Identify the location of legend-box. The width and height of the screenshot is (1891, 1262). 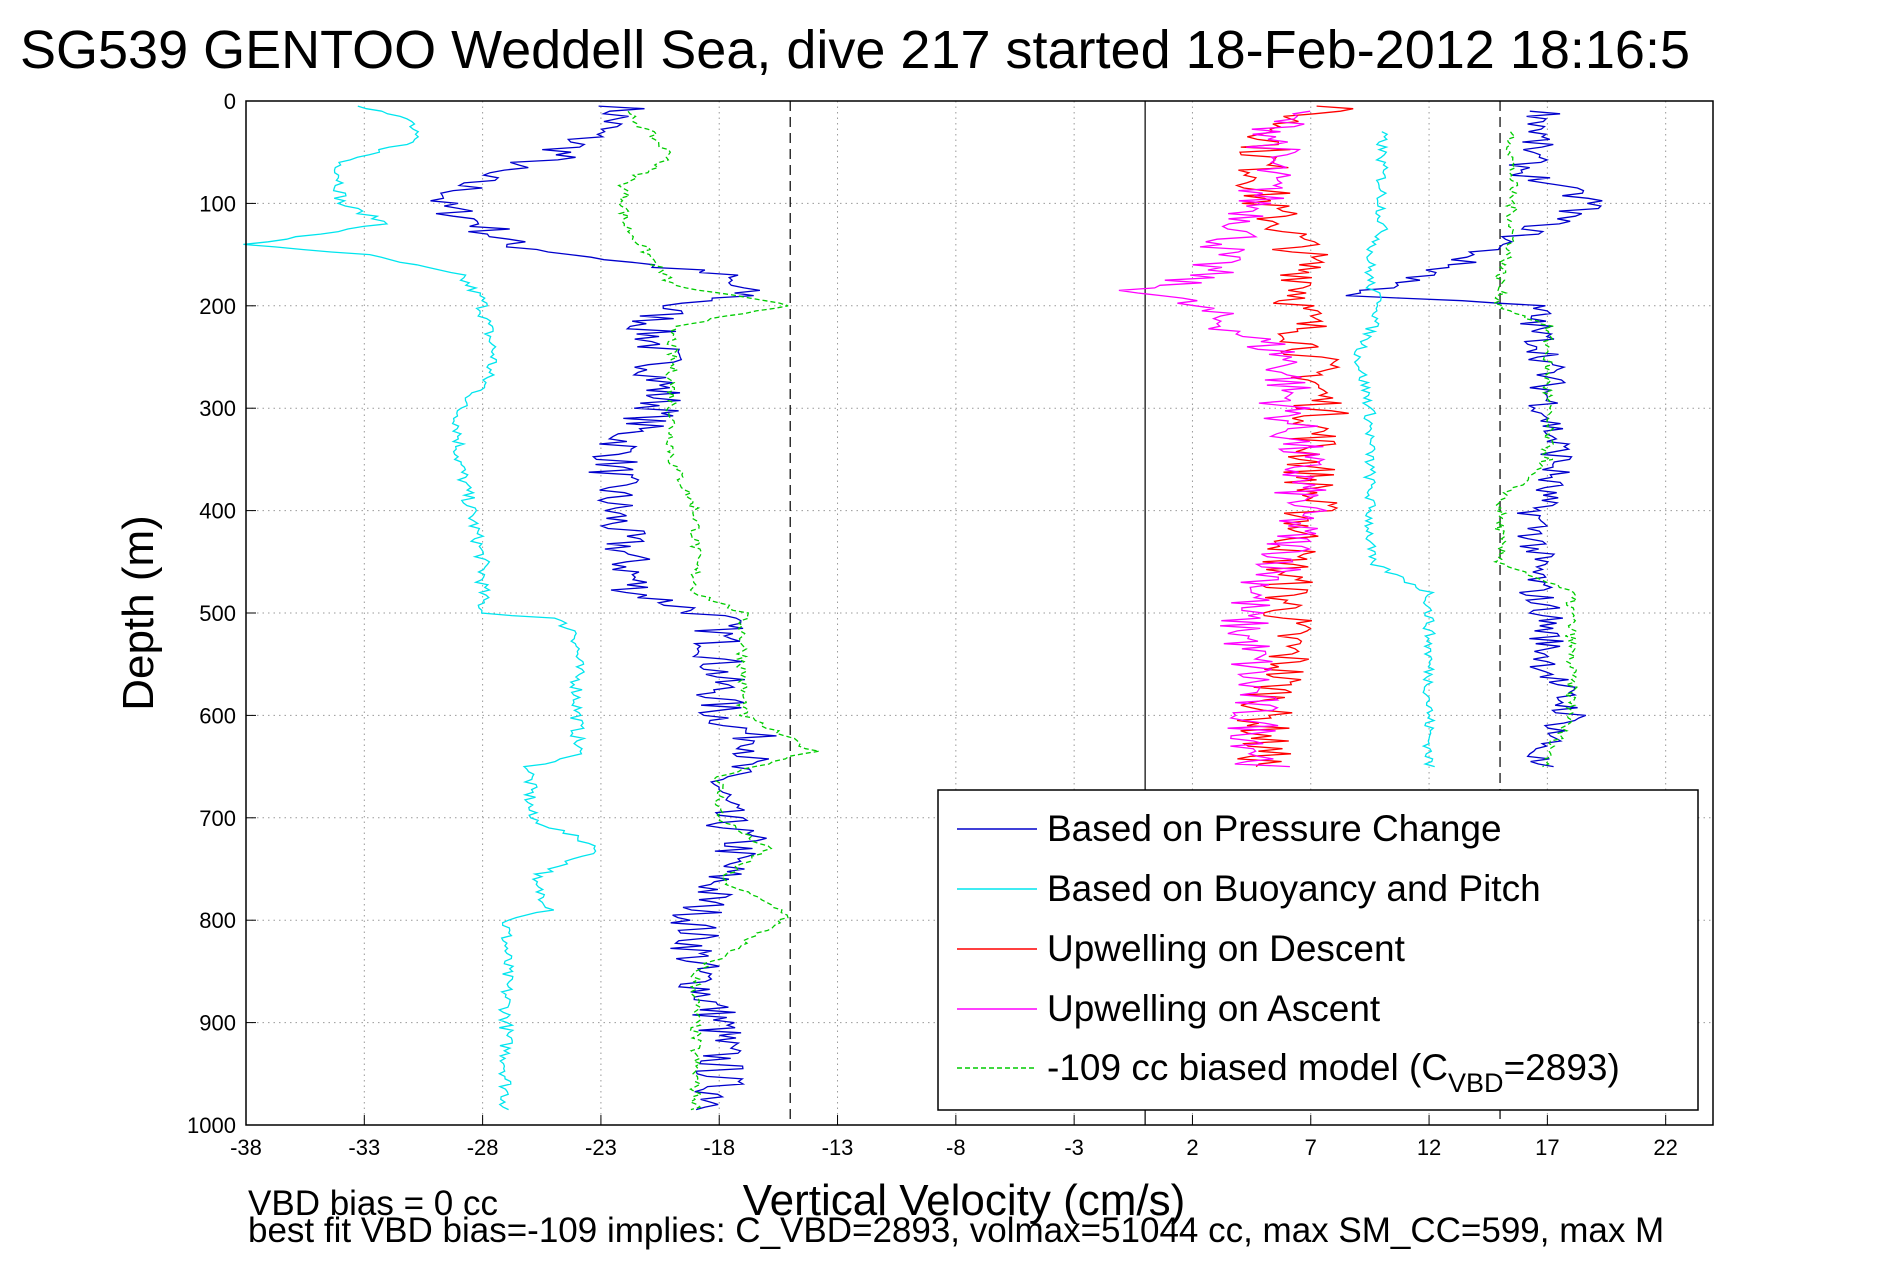
(1318, 950).